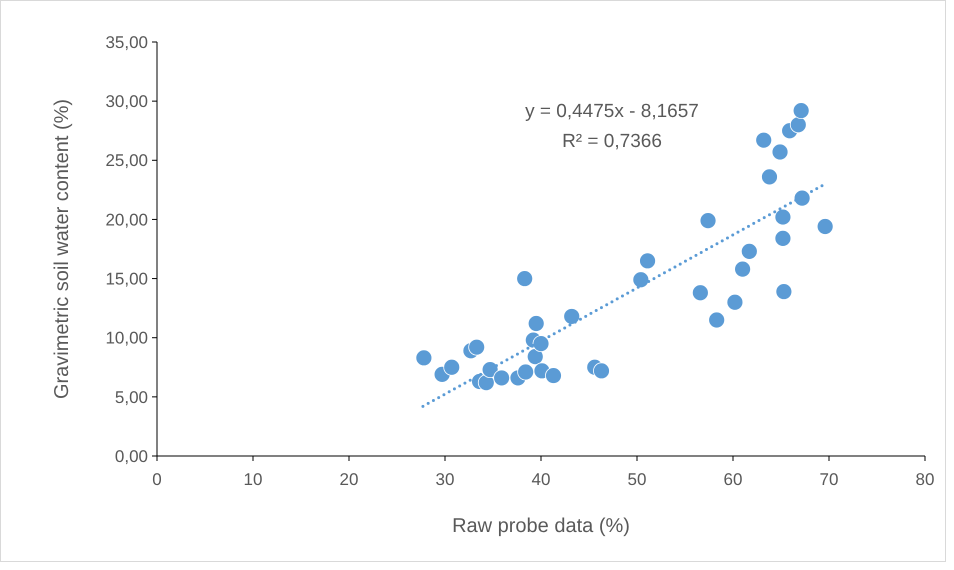 The width and height of the screenshot is (954, 570). What do you see at coordinates (62, 249) in the screenshot?
I see `y-axis-title: Gravimetric soil water content (%)` at bounding box center [62, 249].